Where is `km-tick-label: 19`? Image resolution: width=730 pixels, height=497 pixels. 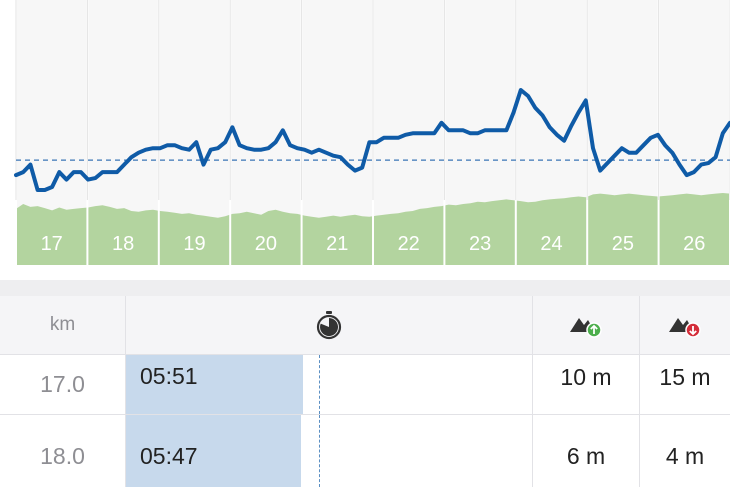 km-tick-label: 19 is located at coordinates (194, 244).